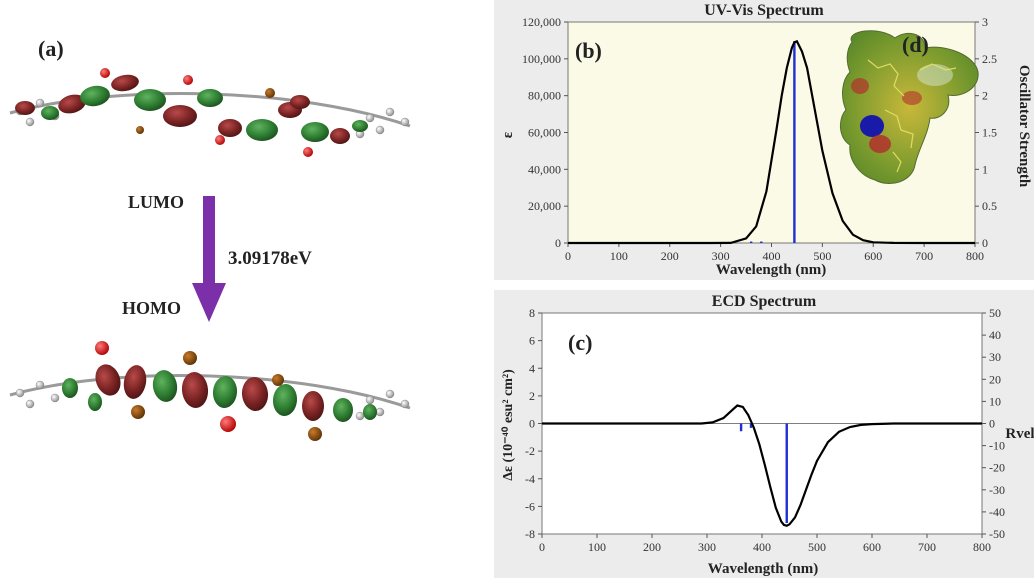 Image resolution: width=1034 pixels, height=578 pixels. I want to click on ecd-x-tick-label: 700, so click(927, 547).